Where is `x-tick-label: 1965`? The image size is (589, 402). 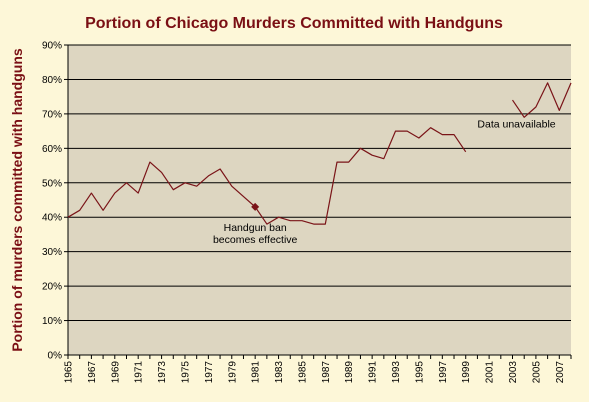 x-tick-label: 1965 is located at coordinates (69, 372).